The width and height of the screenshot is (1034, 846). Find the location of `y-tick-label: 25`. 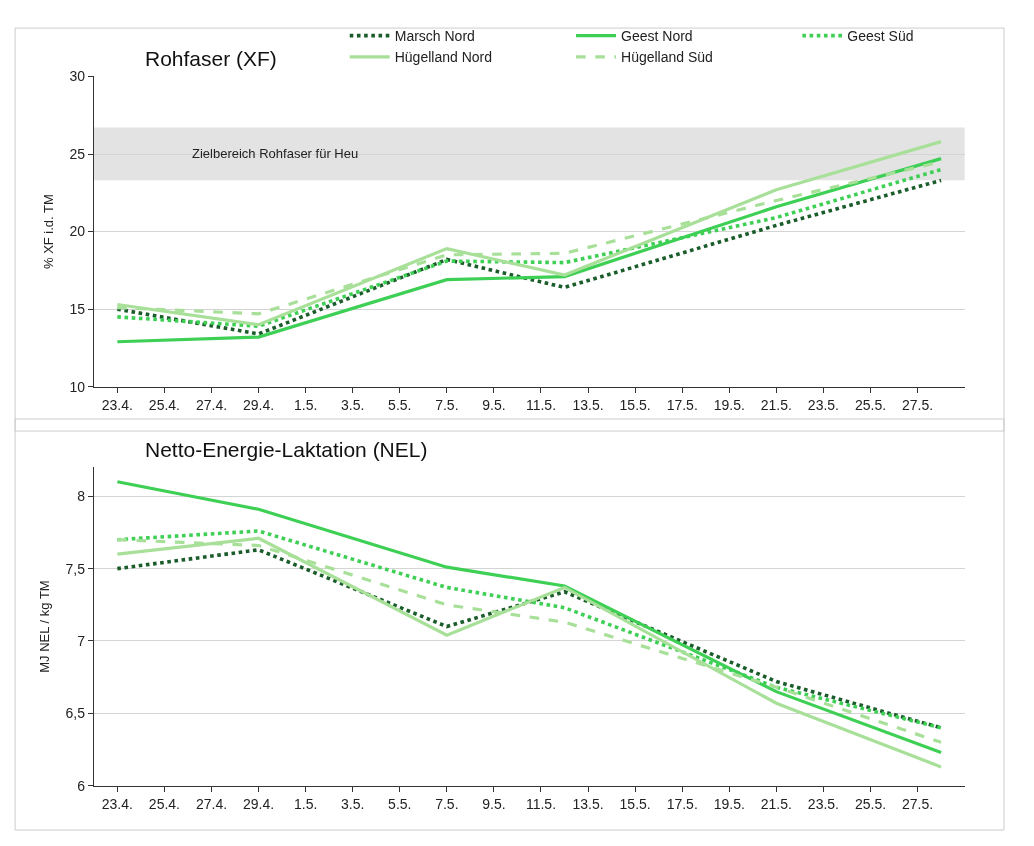

y-tick-label: 25 is located at coordinates (77, 153).